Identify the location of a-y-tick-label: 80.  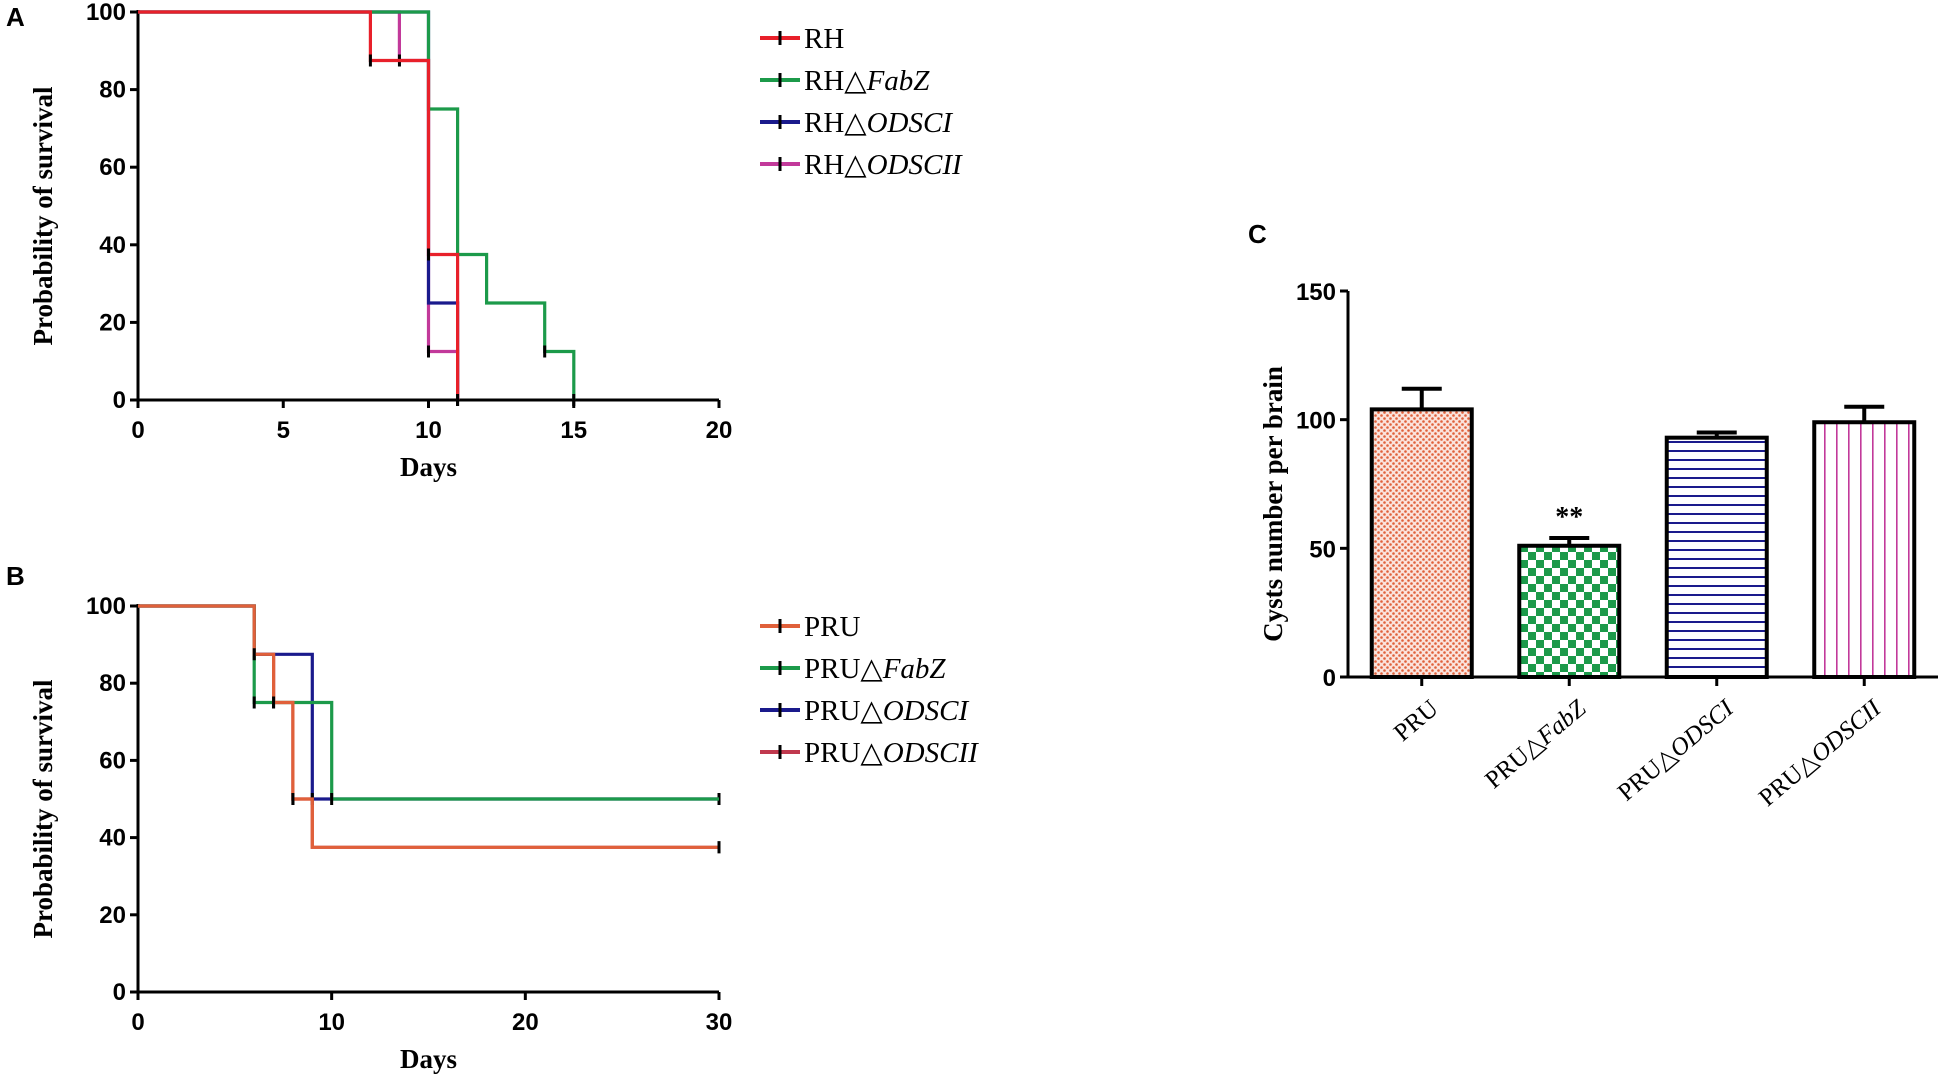
(112, 90).